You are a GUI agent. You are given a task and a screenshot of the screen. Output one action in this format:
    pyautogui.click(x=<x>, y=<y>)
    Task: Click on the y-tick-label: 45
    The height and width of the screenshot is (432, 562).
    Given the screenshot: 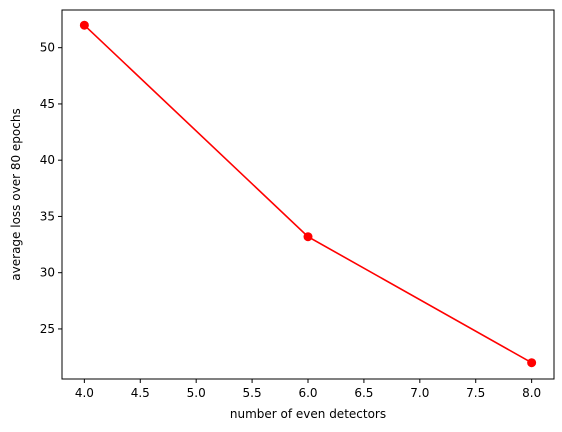 What is the action you would take?
    pyautogui.click(x=47, y=104)
    